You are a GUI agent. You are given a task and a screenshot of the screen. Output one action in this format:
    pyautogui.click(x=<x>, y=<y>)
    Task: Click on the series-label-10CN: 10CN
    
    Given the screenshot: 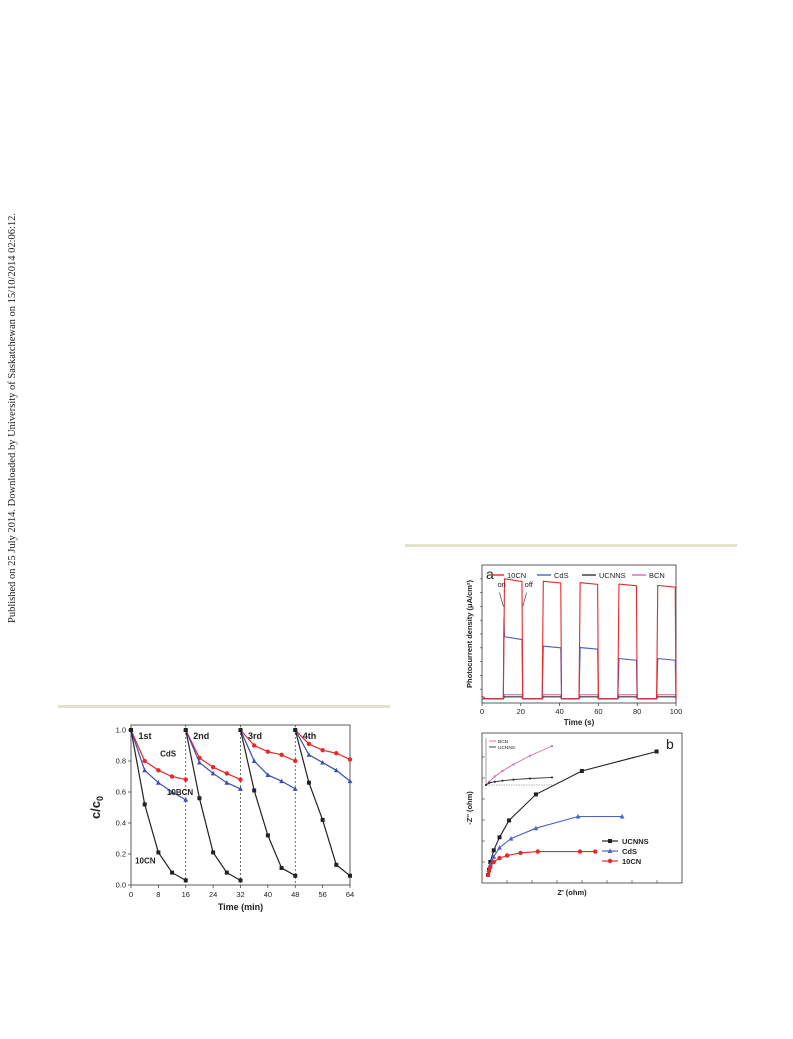 What is the action you would take?
    pyautogui.click(x=145, y=860)
    